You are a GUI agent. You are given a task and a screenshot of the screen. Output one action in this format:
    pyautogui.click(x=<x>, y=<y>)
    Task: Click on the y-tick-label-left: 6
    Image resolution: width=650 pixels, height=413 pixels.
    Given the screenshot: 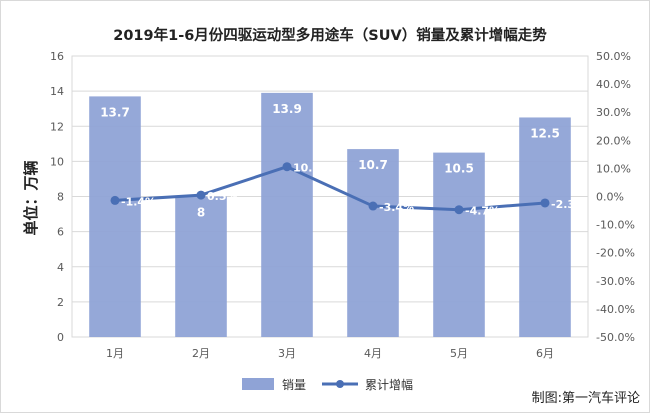 What is the action you would take?
    pyautogui.click(x=60, y=232)
    